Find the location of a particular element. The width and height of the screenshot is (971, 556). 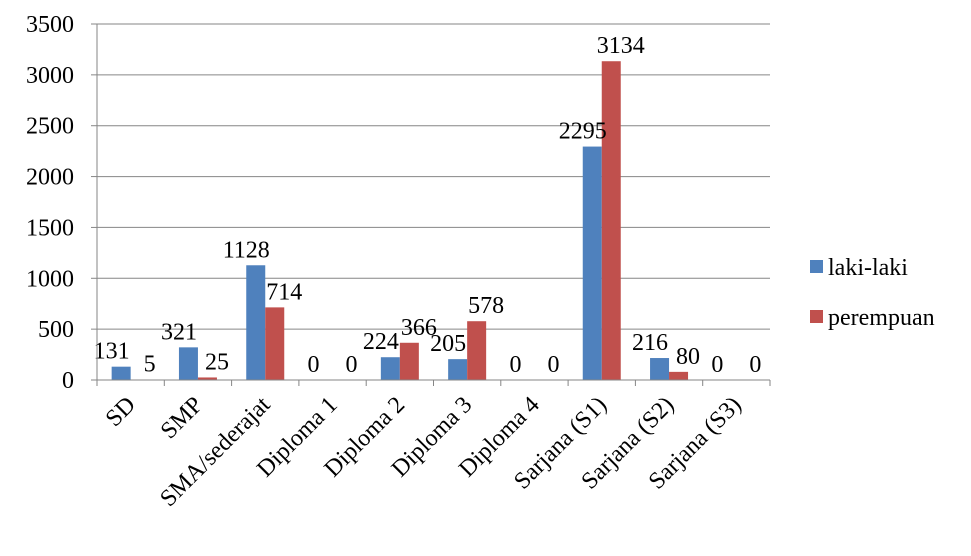

y-tick-label: 3500 is located at coordinates (50, 25).